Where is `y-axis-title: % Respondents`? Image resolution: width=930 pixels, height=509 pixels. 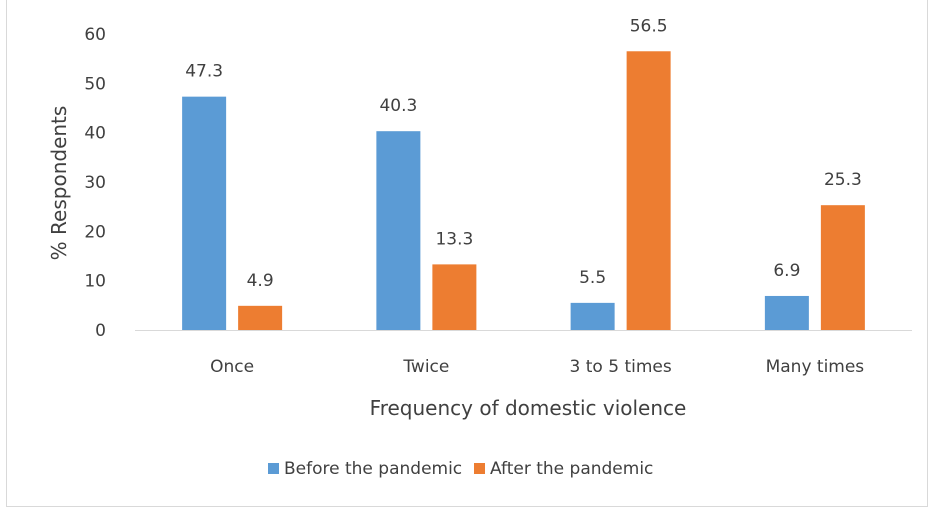 y-axis-title: % Respondents is located at coordinates (59, 183).